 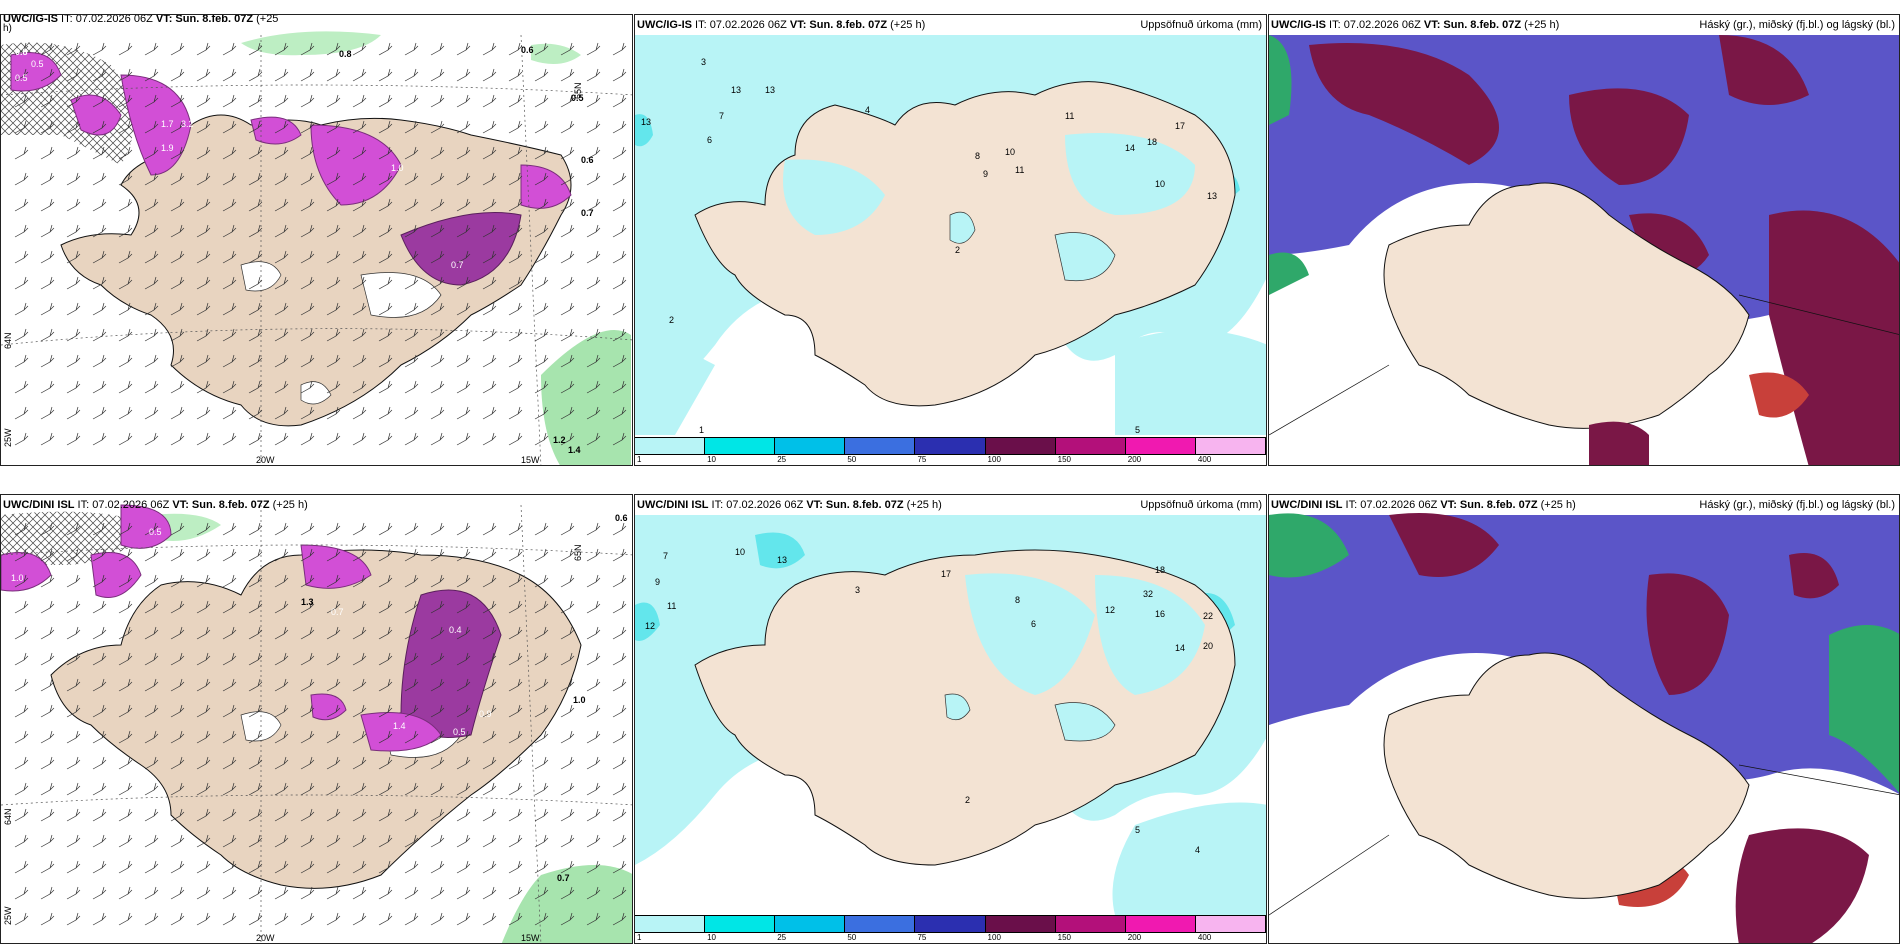 What do you see at coordinates (1020, 170) in the screenshot?
I see `value-label: 11` at bounding box center [1020, 170].